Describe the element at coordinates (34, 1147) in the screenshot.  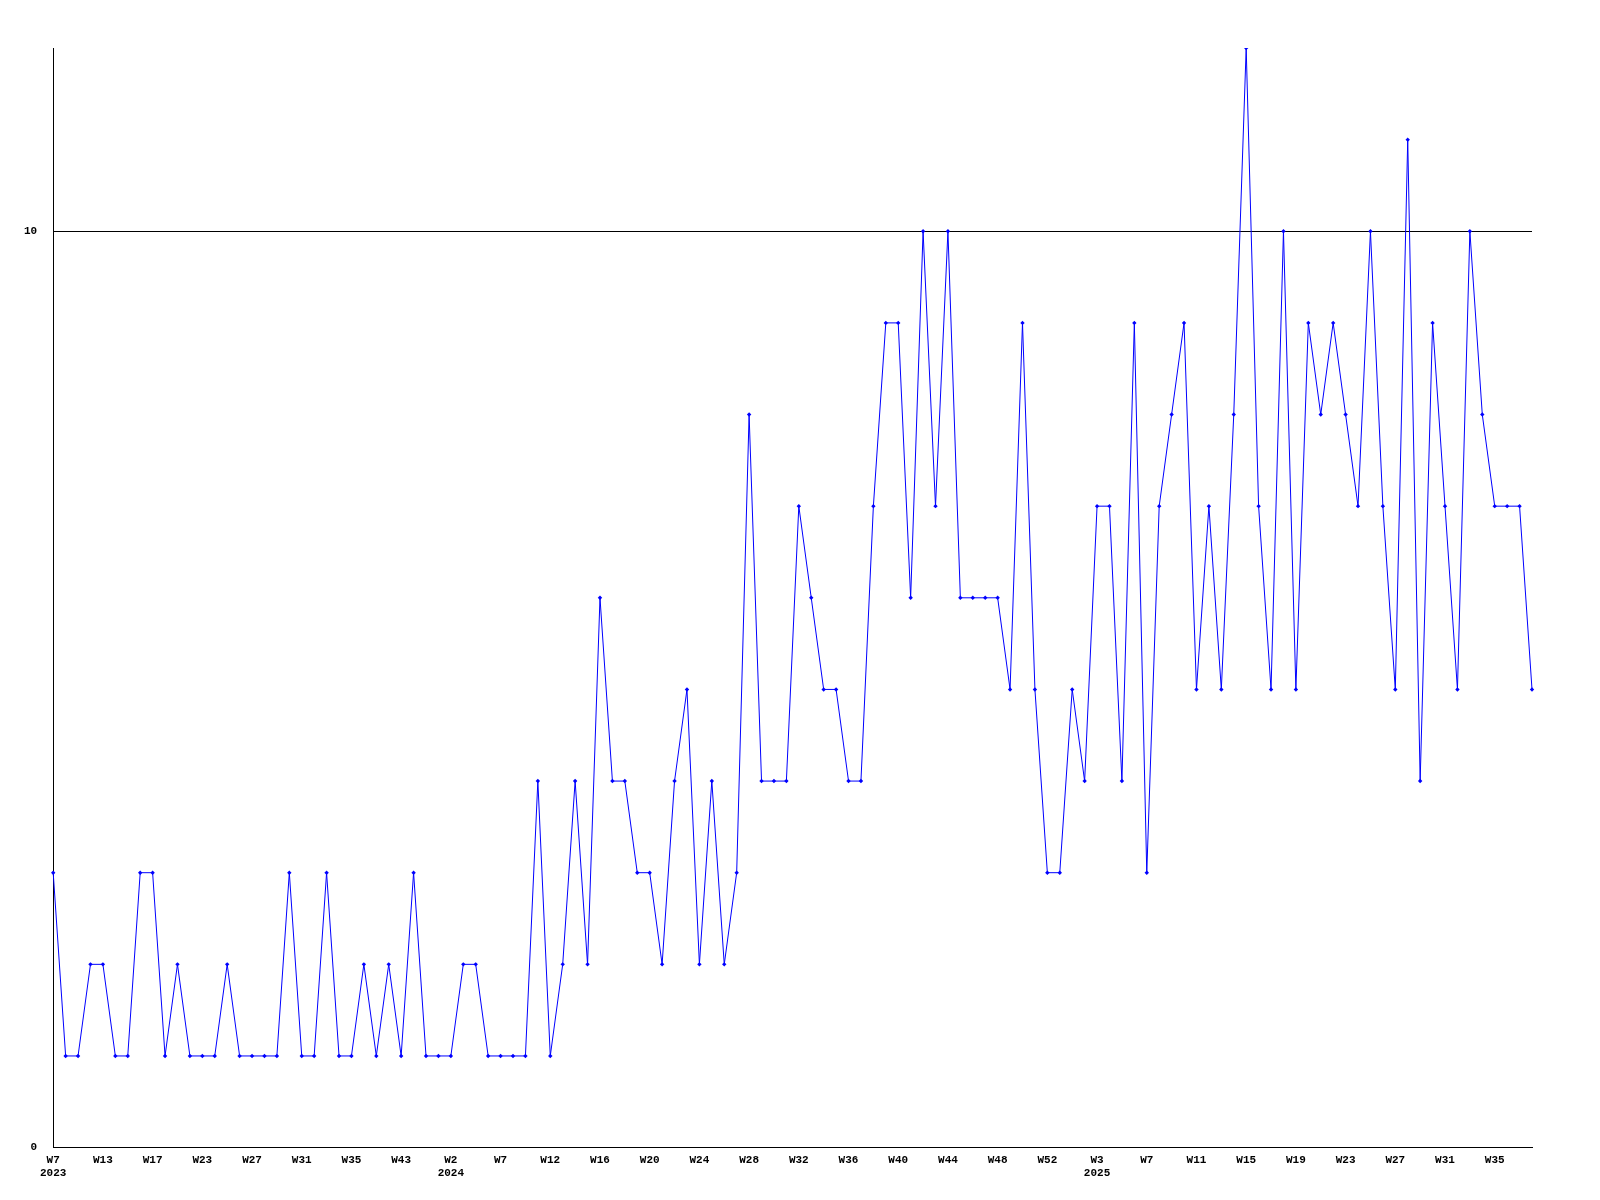
I see `y-tick-label: 0` at that location.